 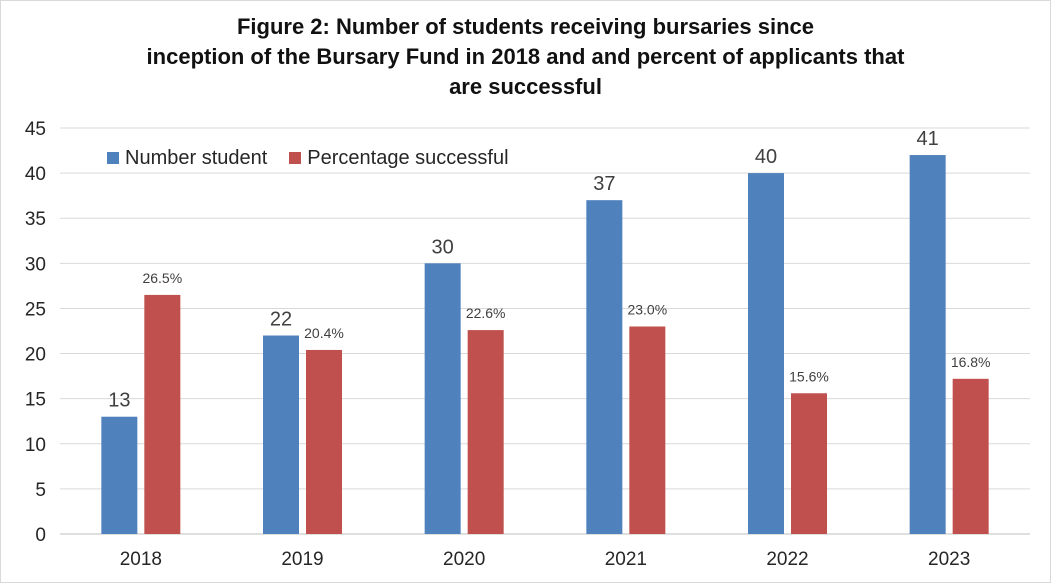 What do you see at coordinates (766, 353) in the screenshot?
I see `bar-number-student-2022` at bounding box center [766, 353].